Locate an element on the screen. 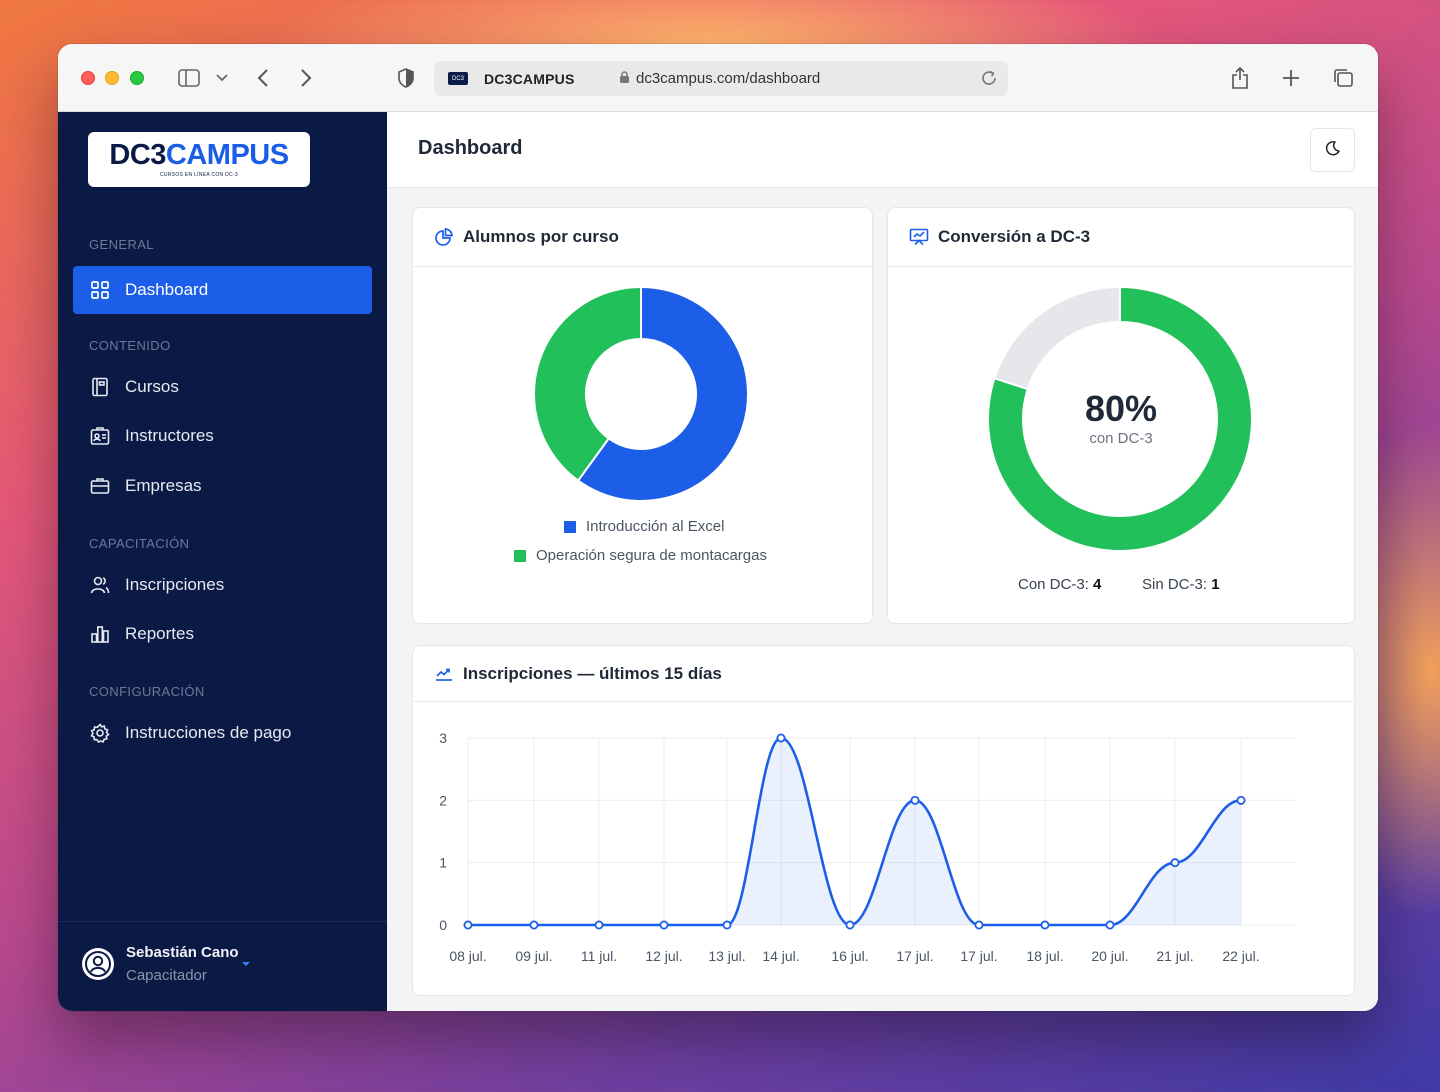 The width and height of the screenshot is (1440, 1092). brand-logo: DC3CAMPUS CURSOS EN LÍNEA CON DC-3 is located at coordinates (199, 159).